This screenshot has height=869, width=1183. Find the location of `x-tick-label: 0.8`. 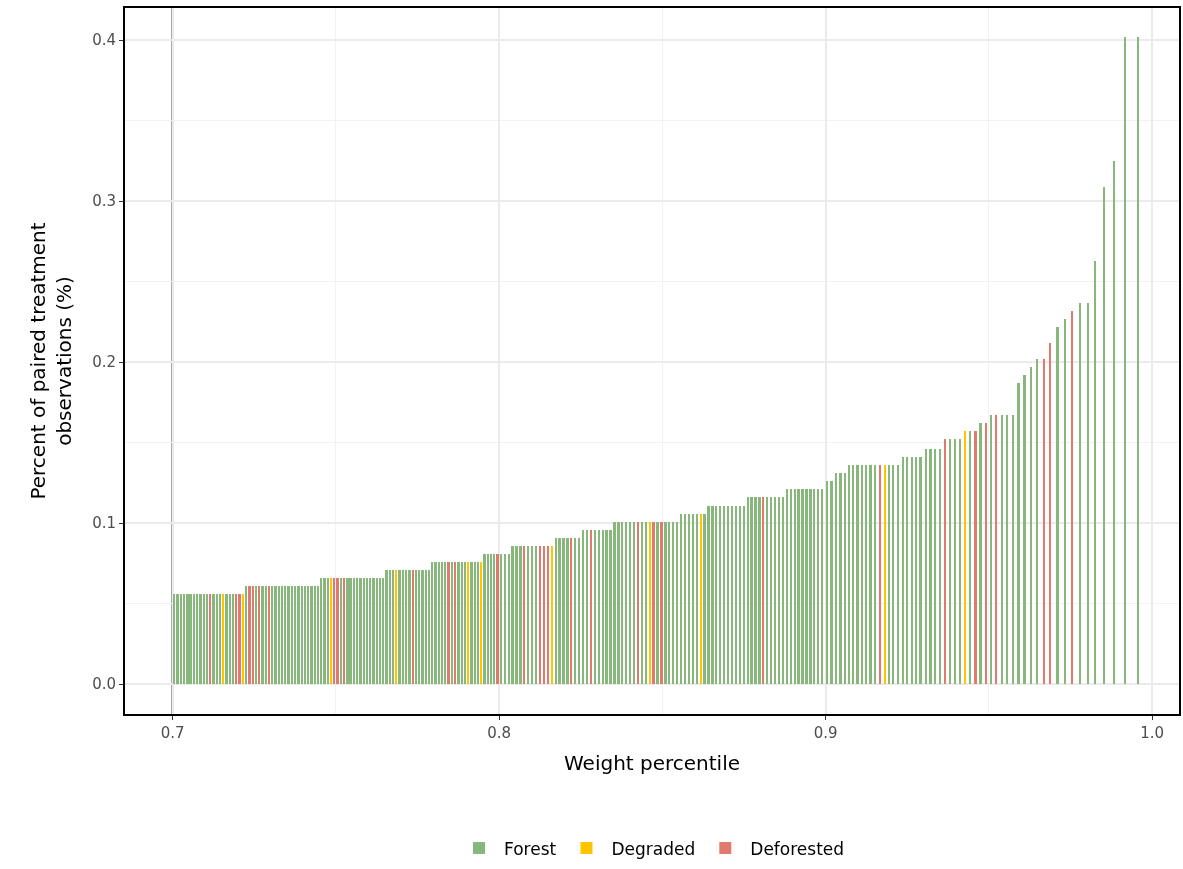

x-tick-label: 0.8 is located at coordinates (499, 733).